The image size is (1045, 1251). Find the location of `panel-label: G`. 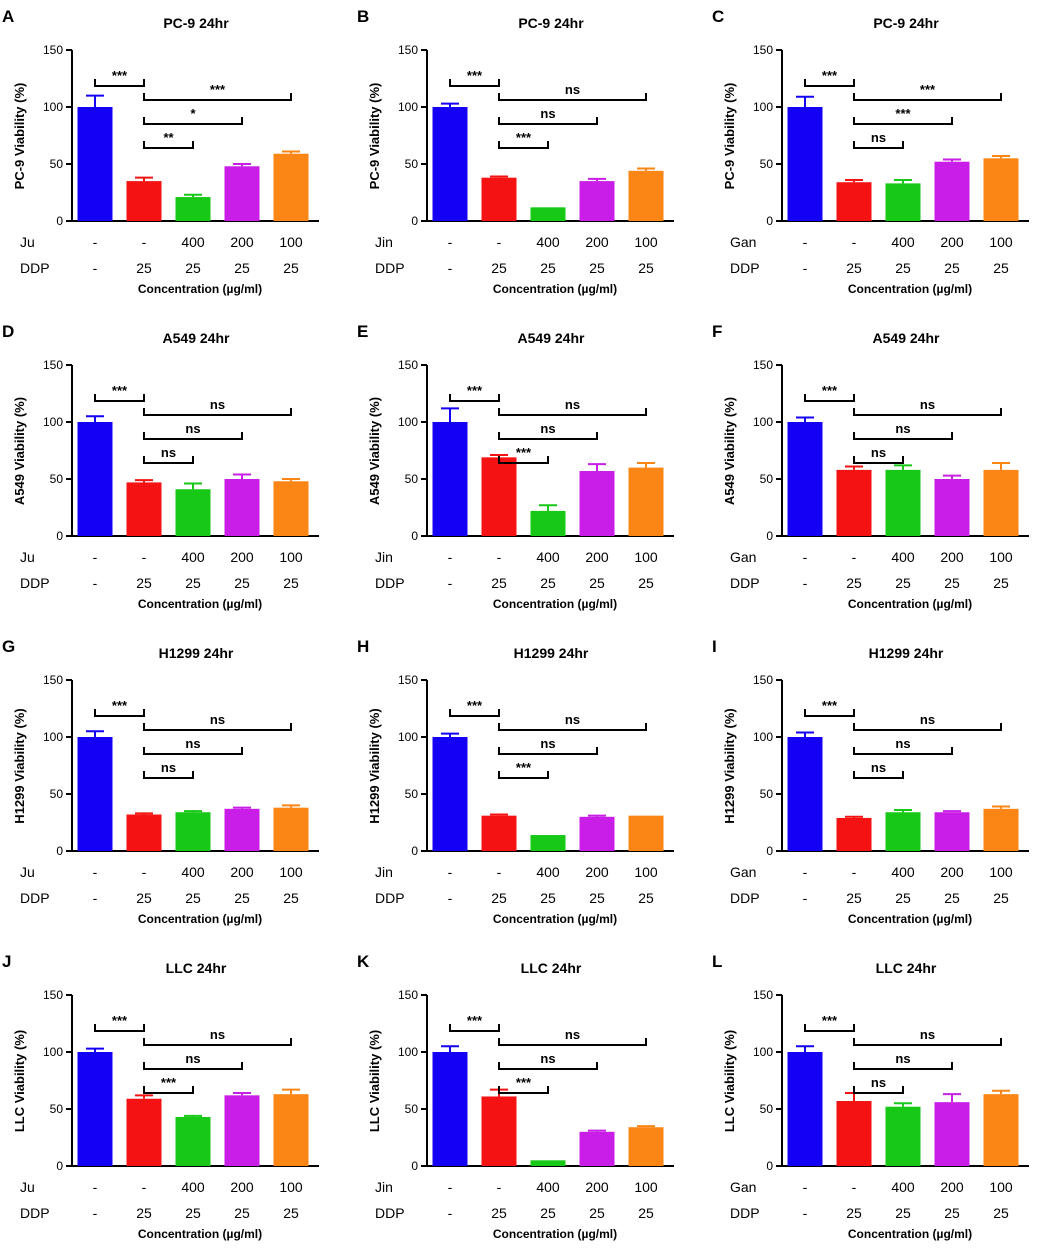

panel-label: G is located at coordinates (8, 646).